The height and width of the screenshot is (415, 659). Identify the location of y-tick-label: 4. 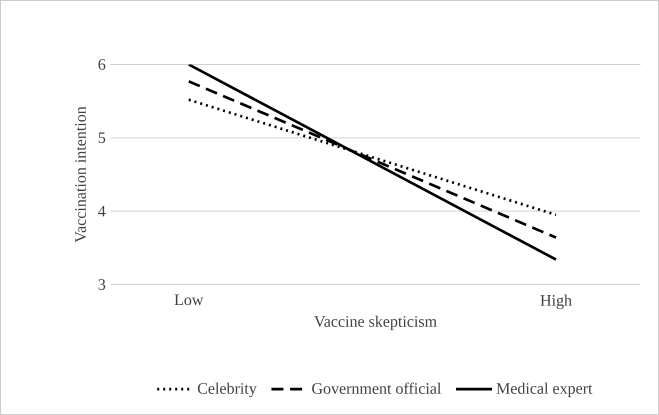
(102, 211).